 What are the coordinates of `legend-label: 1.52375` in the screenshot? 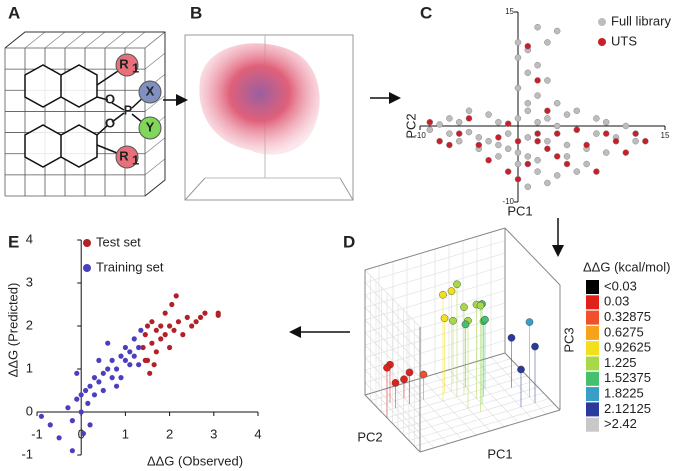 It's located at (627, 377).